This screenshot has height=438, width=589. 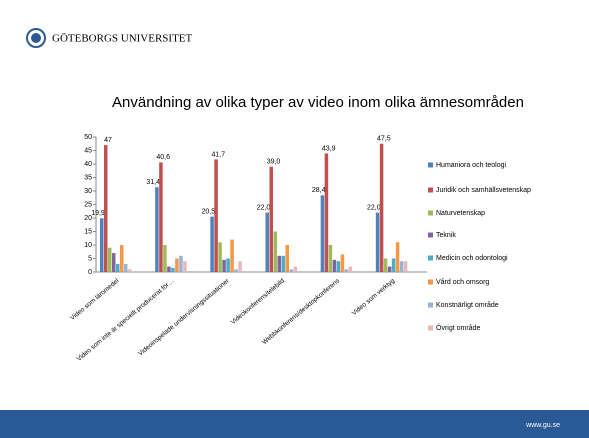 What do you see at coordinates (460, 213) in the screenshot?
I see `legend-label: Naturvetenskap` at bounding box center [460, 213].